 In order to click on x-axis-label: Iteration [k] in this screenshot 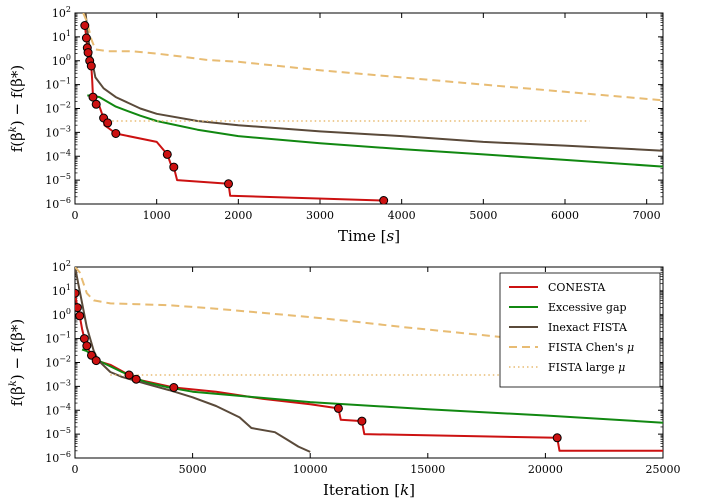, I will do `click(369, 490)`.